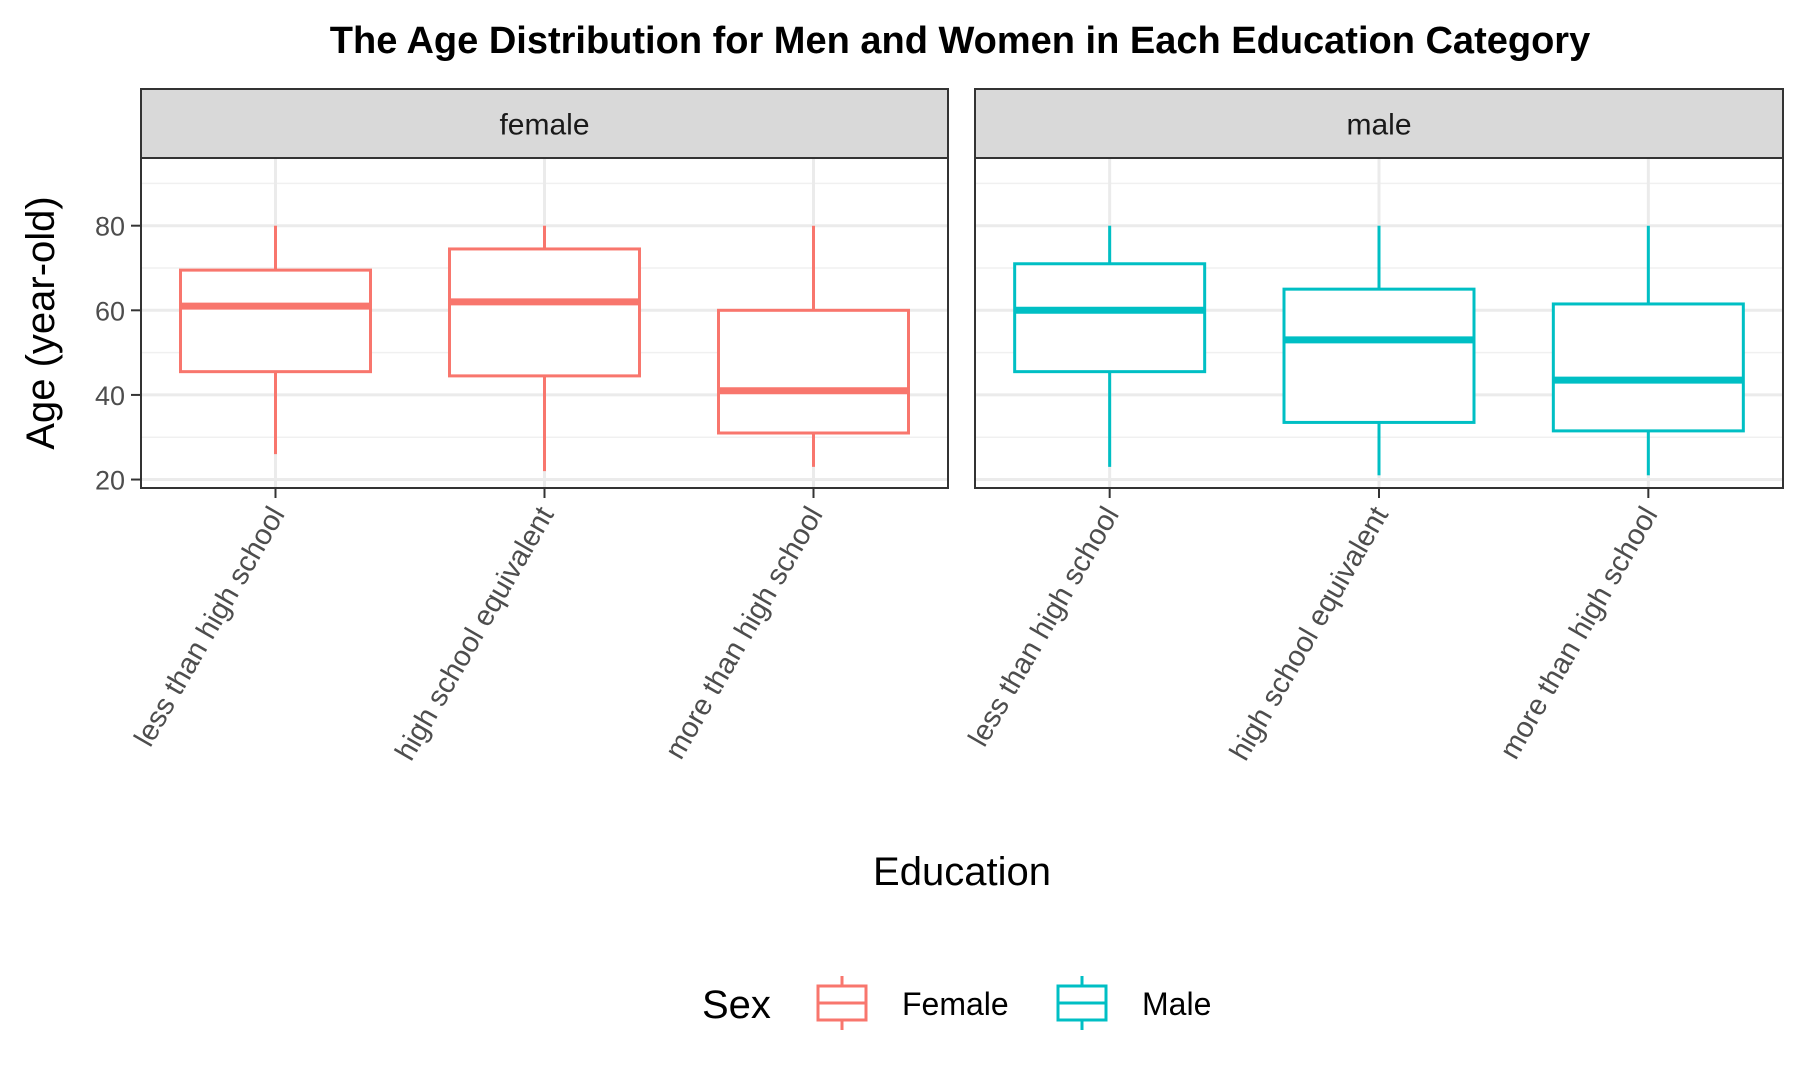  I want to click on legend-label-male: Male, so click(1176, 1004).